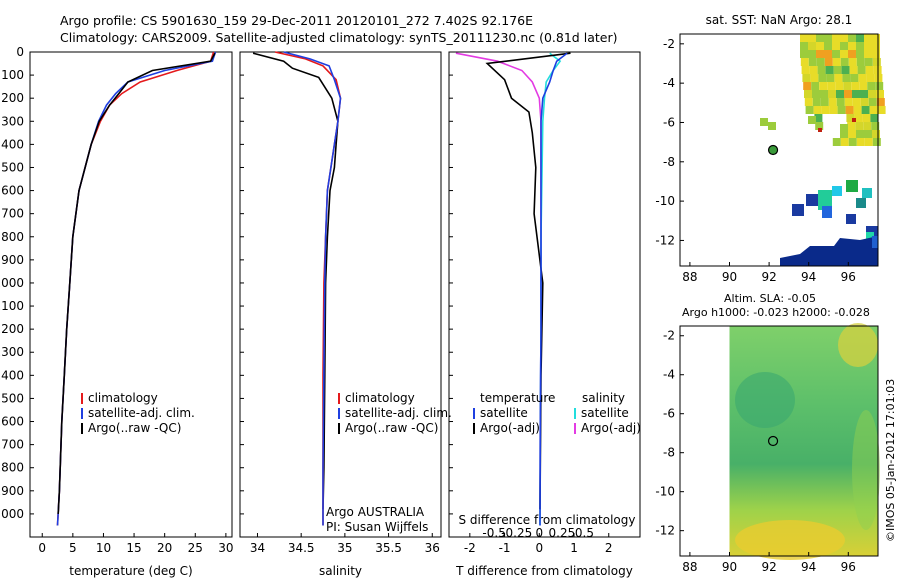 The width and height of the screenshot is (900, 580). I want to click on sla-low-blob, so click(765, 400).